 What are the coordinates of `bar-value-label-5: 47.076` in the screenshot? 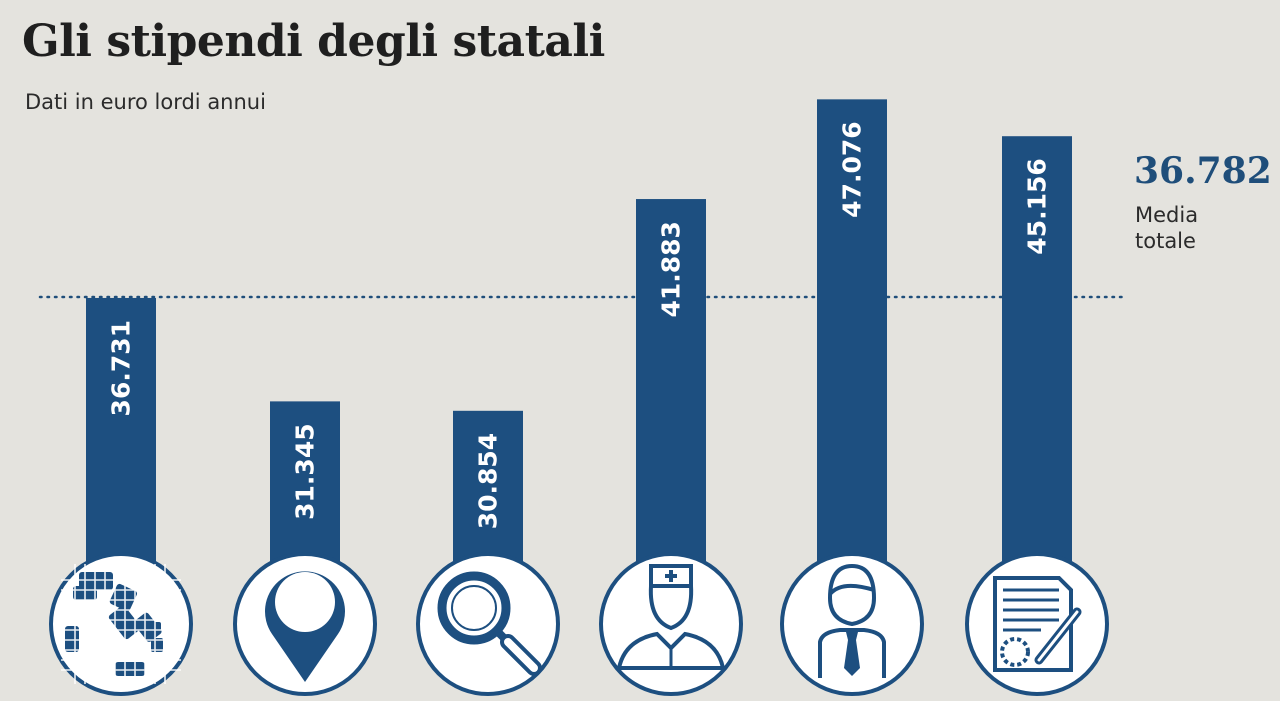 It's located at (852, 169).